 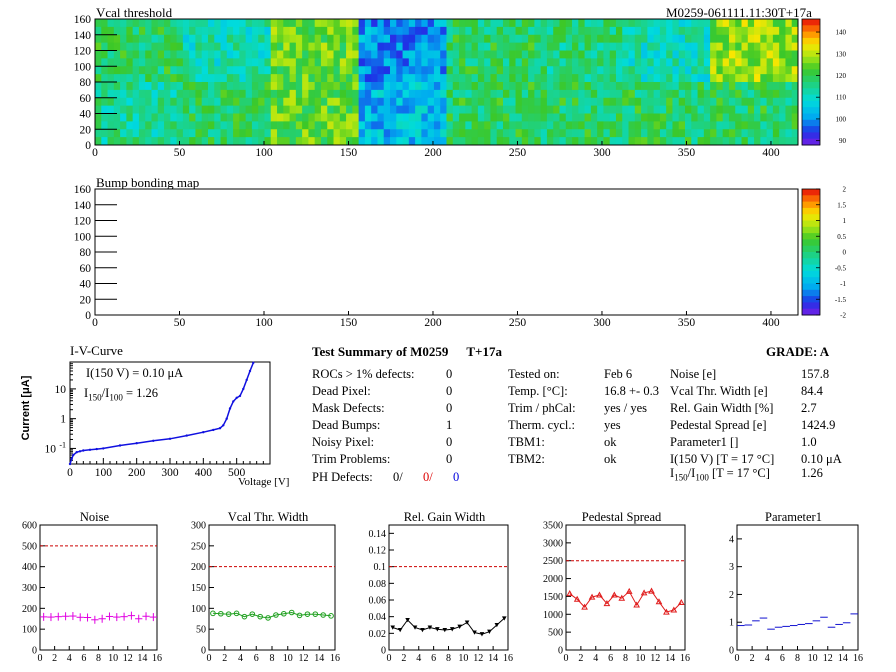 What do you see at coordinates (841, 76) in the screenshot?
I see `colorbar-tick-label: 120` at bounding box center [841, 76].